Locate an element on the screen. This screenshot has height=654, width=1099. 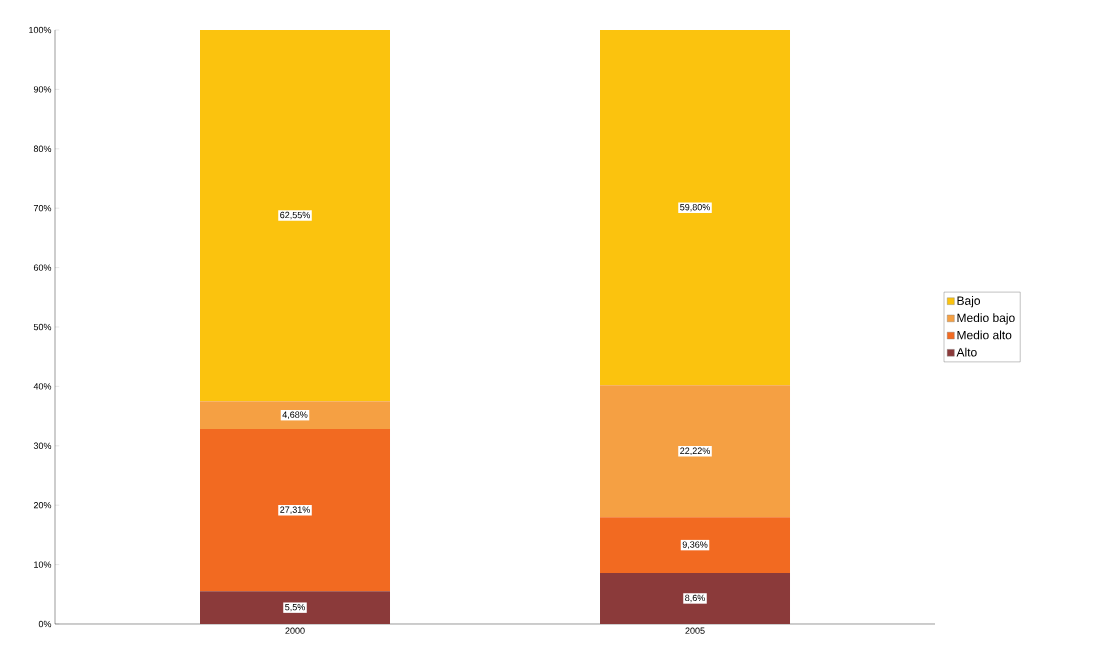
legend-label: Medio bajo is located at coordinates (986, 319).